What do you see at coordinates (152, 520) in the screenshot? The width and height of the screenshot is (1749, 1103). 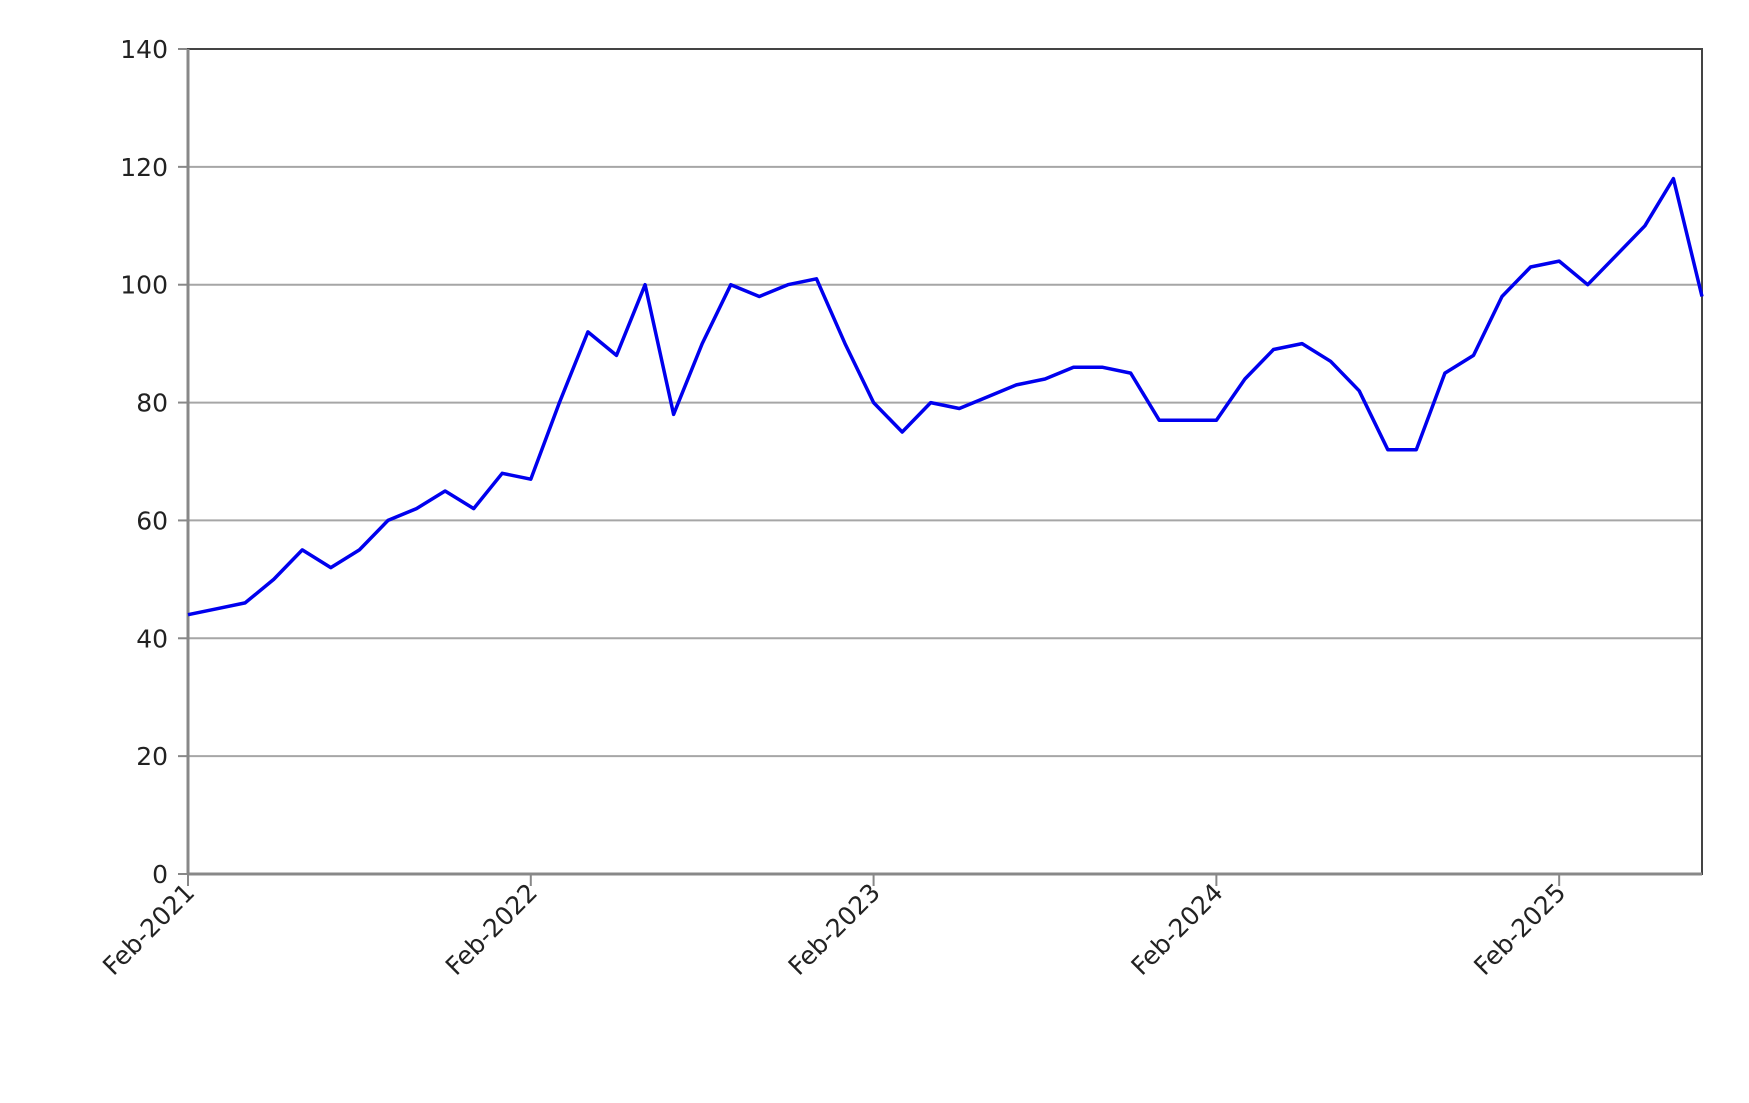 I see `y-tick-label: 60` at bounding box center [152, 520].